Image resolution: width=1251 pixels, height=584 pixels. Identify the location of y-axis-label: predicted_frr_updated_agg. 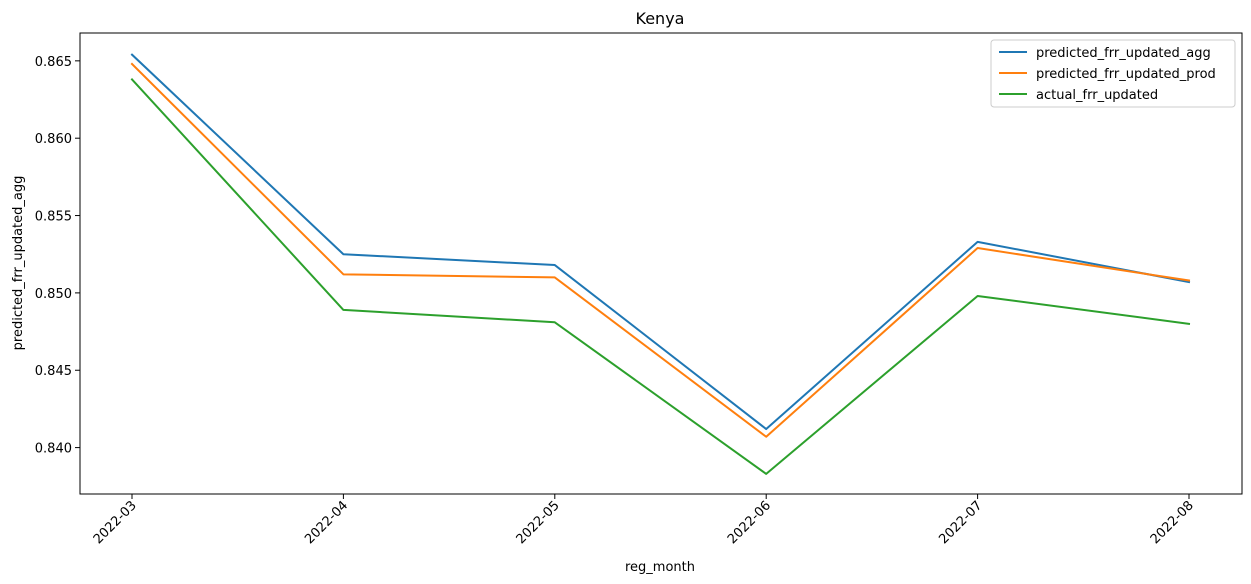
(18, 263).